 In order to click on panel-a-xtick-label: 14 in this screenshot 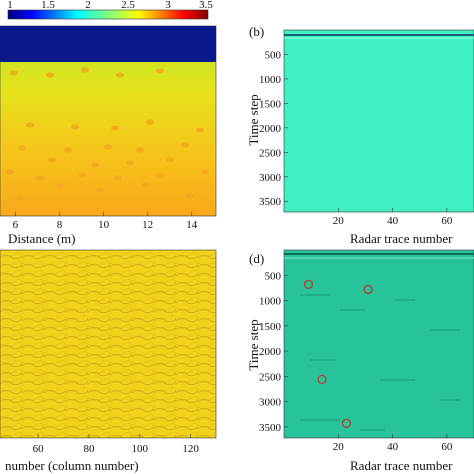, I will do `click(192, 225)`.